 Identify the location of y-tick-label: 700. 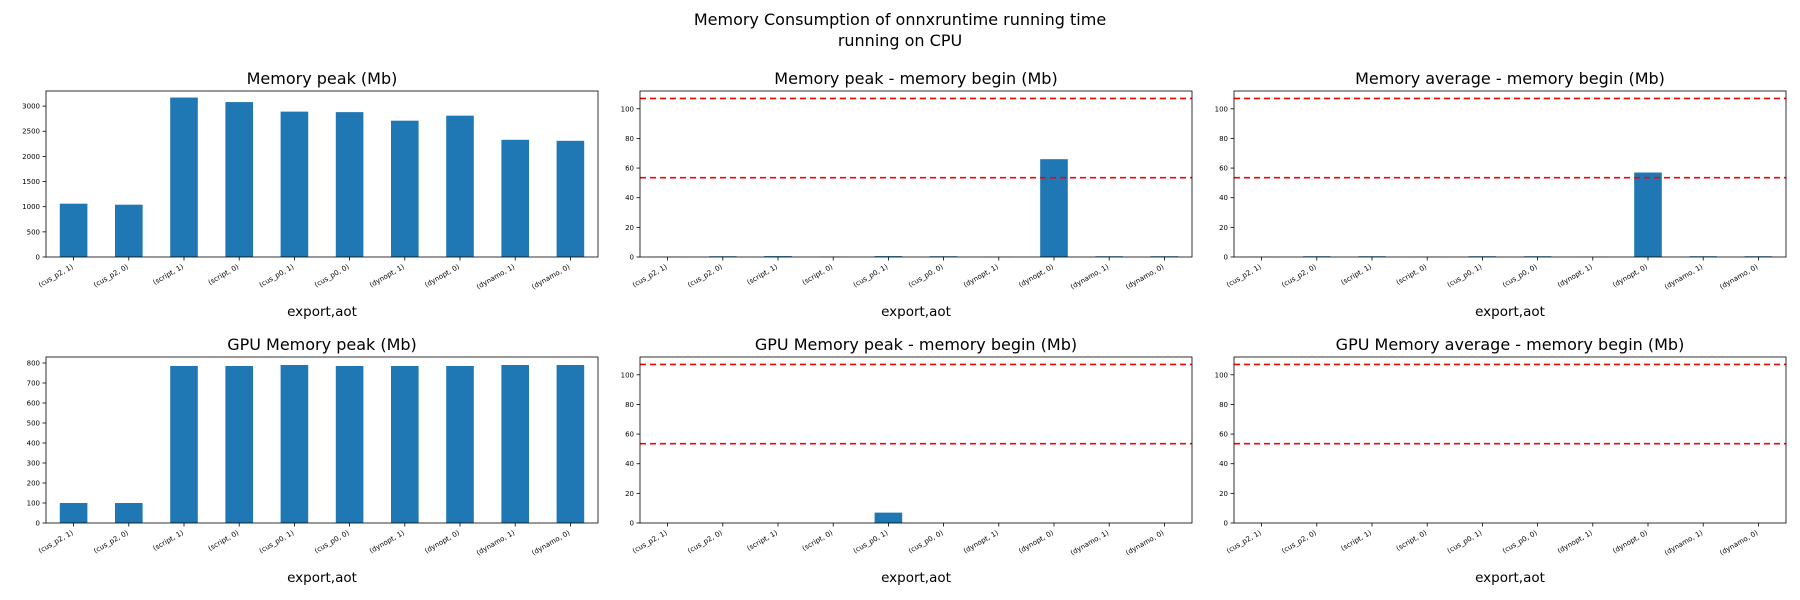
(33, 384).